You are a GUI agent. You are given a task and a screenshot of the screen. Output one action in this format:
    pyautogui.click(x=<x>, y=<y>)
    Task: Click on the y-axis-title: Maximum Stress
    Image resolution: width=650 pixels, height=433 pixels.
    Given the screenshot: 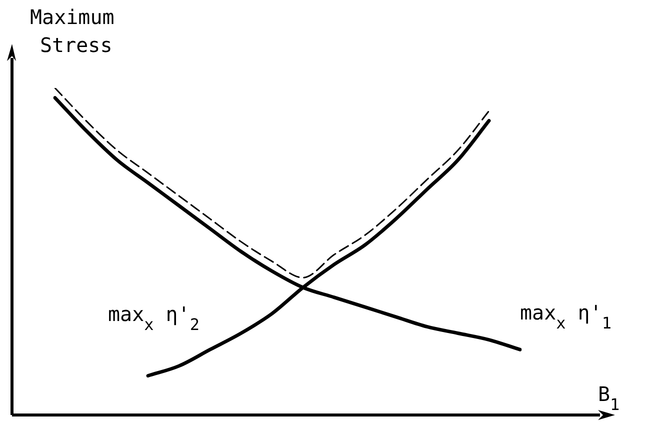 What is the action you would take?
    pyautogui.click(x=72, y=31)
    